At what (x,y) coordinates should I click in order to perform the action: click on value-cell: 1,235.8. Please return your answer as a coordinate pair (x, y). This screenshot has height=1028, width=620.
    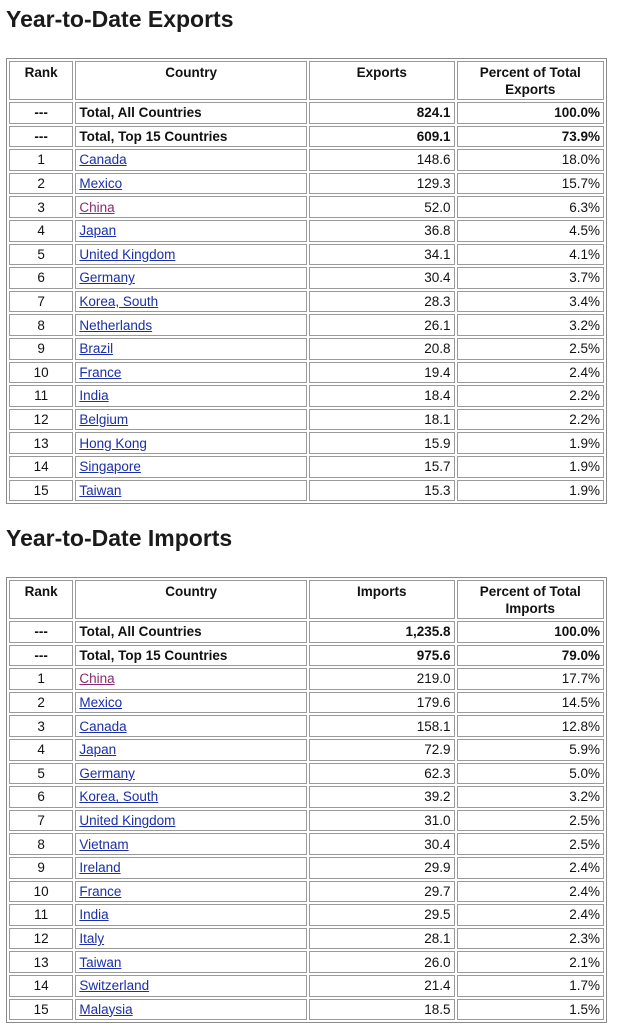
    Looking at the image, I should click on (381, 632).